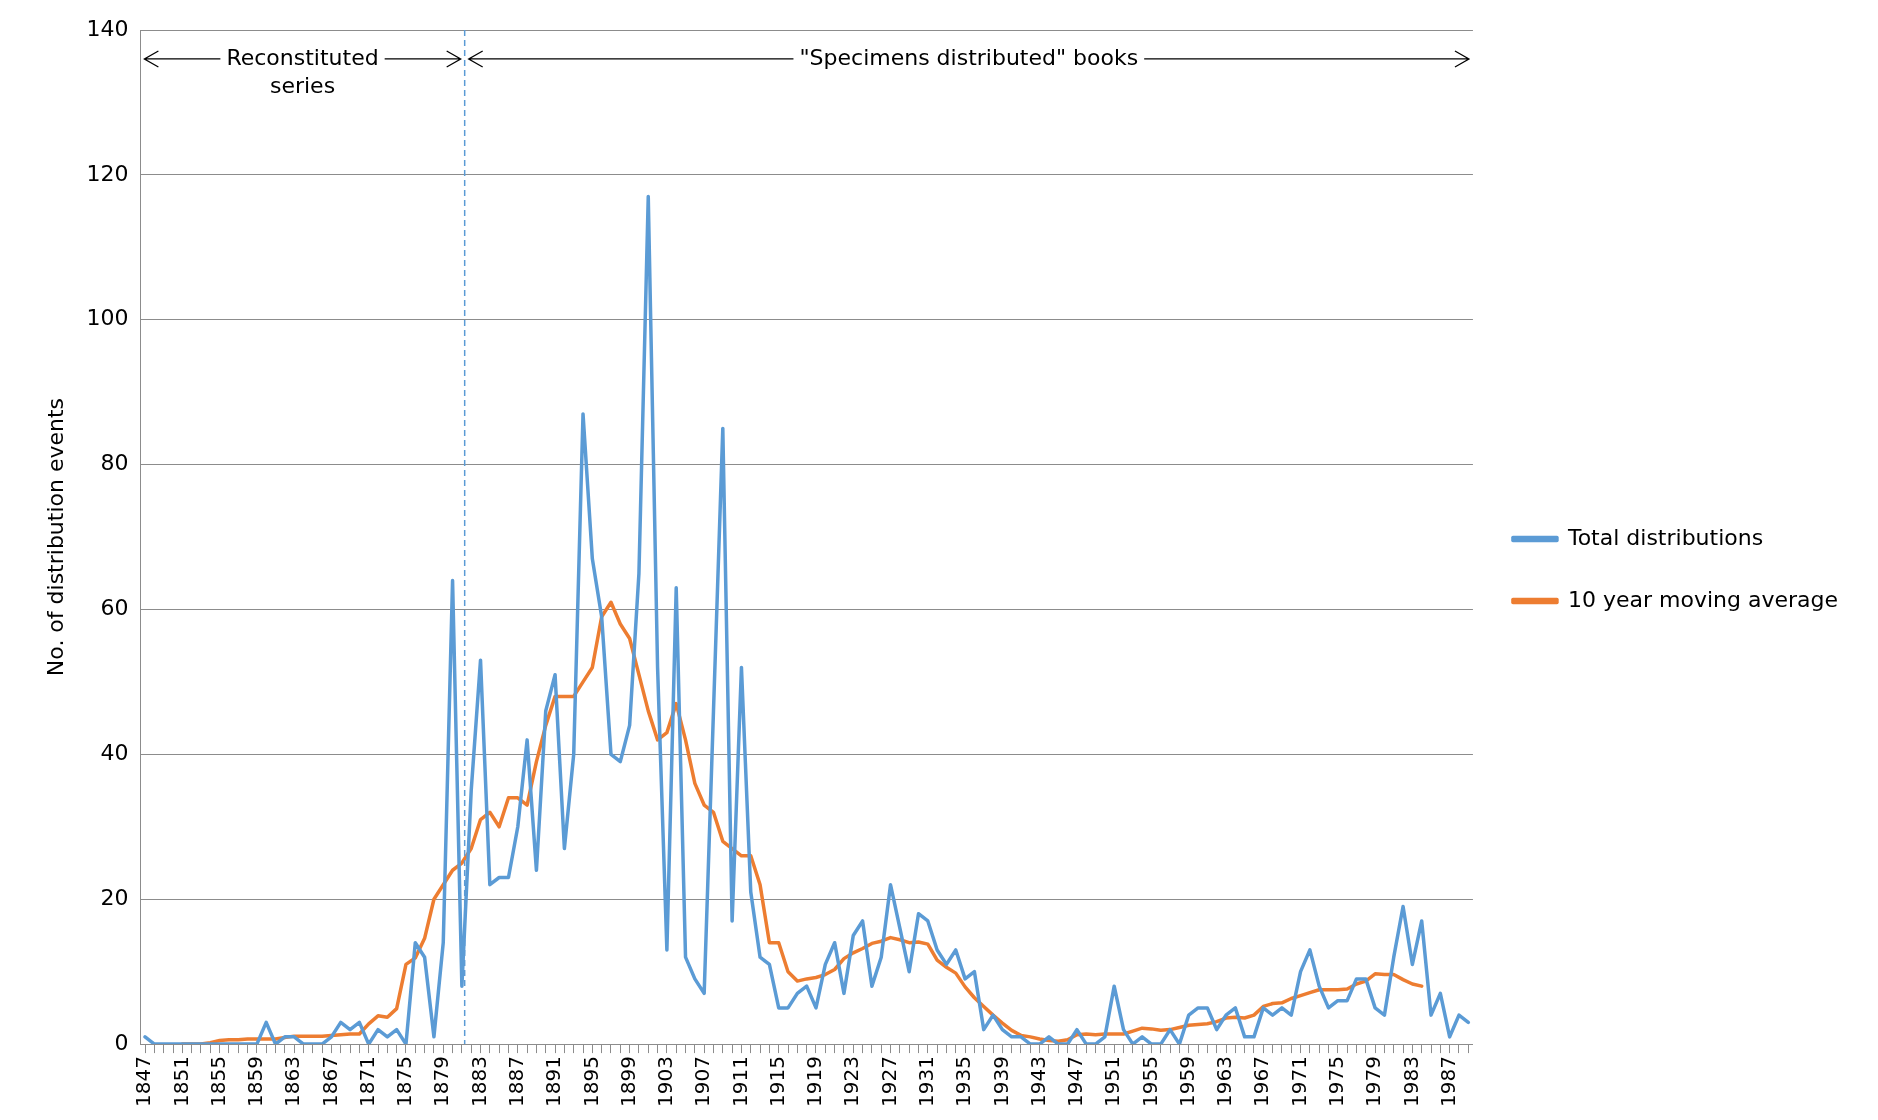  Describe the element at coordinates (553, 1082) in the screenshot. I see `x-tick-label: 1891` at that location.